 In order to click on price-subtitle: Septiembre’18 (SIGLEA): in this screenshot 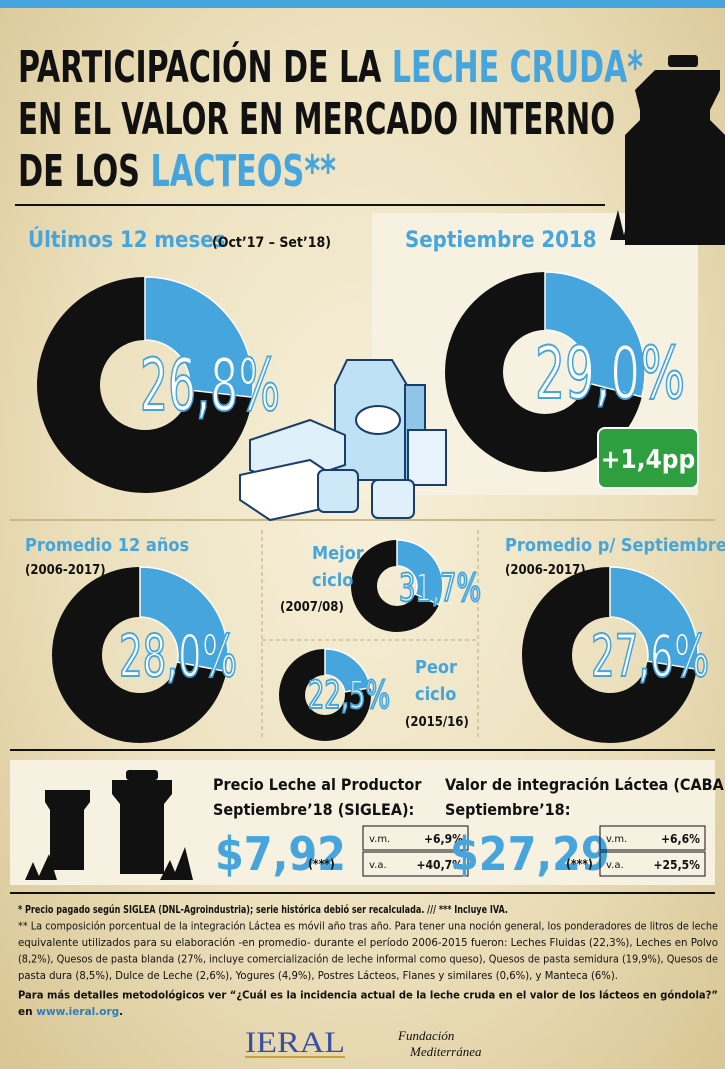, I will do `click(313, 809)`.